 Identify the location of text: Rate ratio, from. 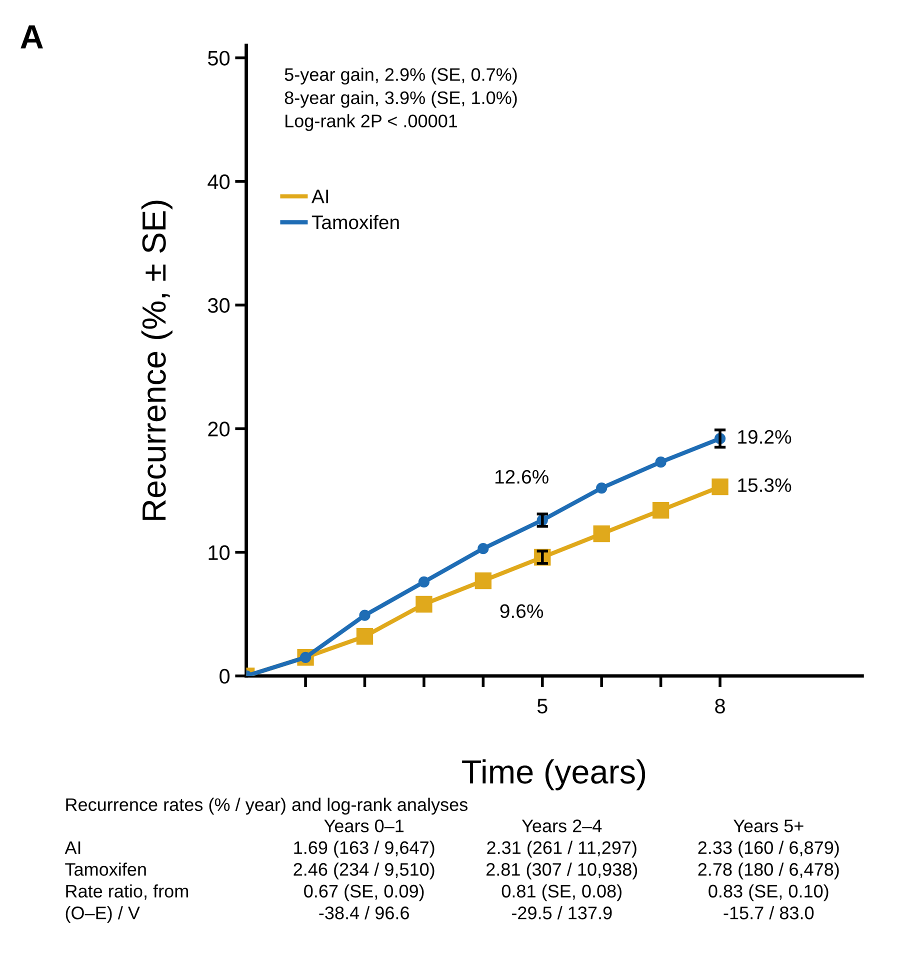
(127, 892).